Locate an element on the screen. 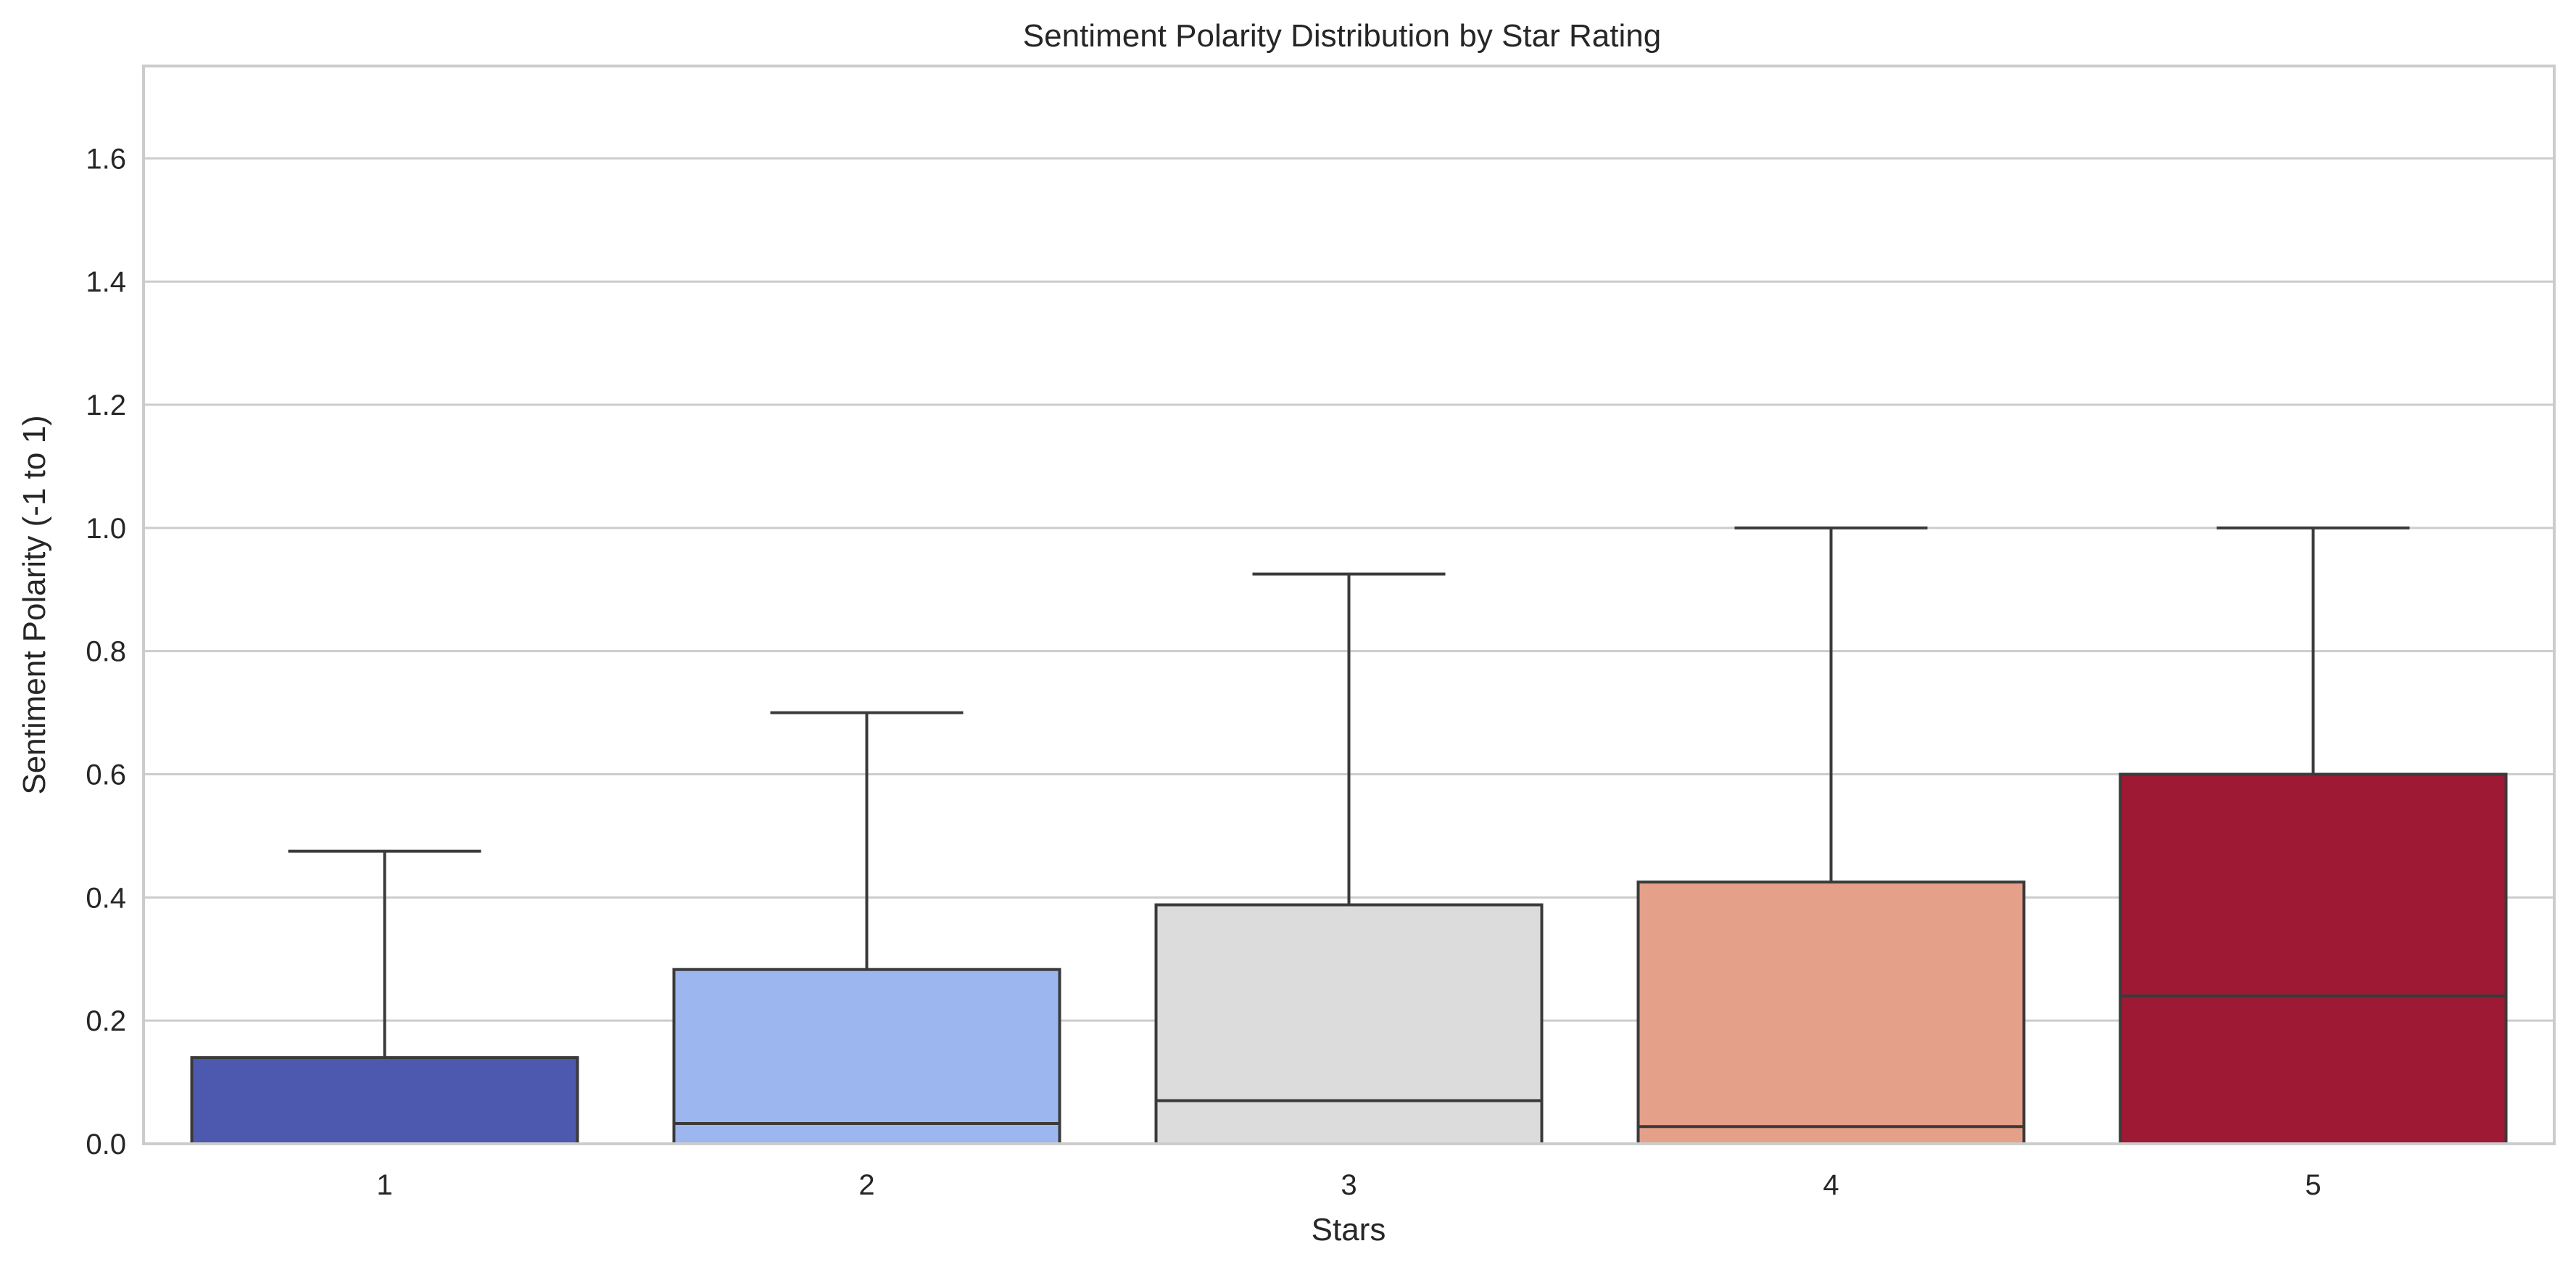 This screenshot has width=2576, height=1270. y-tick-labels: 0.0 0.2 0.4 0.6 0.8 1.0 1.2 1.4 1.6 is located at coordinates (106, 651).